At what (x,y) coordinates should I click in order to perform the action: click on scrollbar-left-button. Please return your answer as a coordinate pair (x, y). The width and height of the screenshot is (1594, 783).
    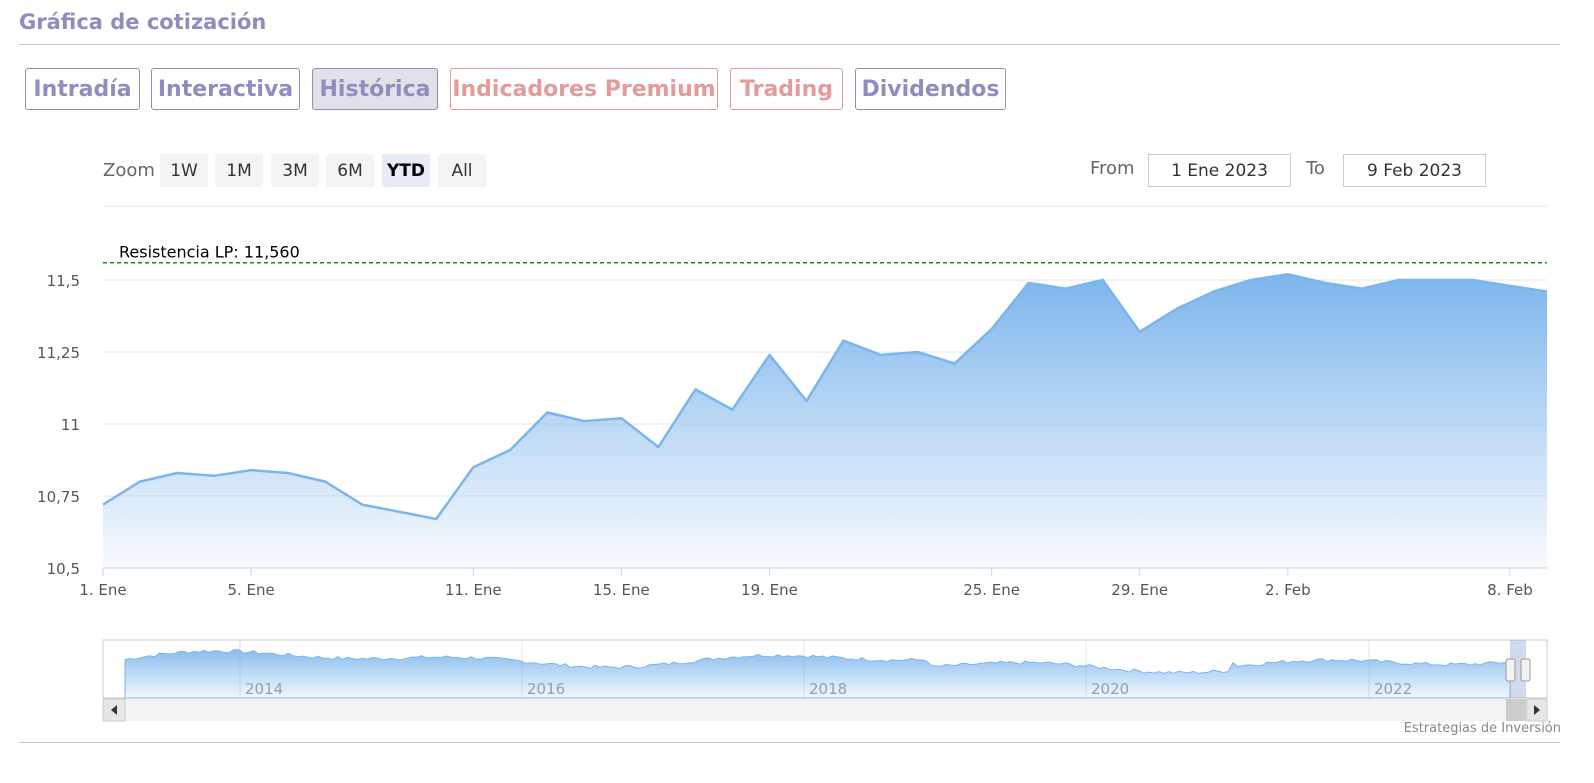
    Looking at the image, I should click on (114, 710).